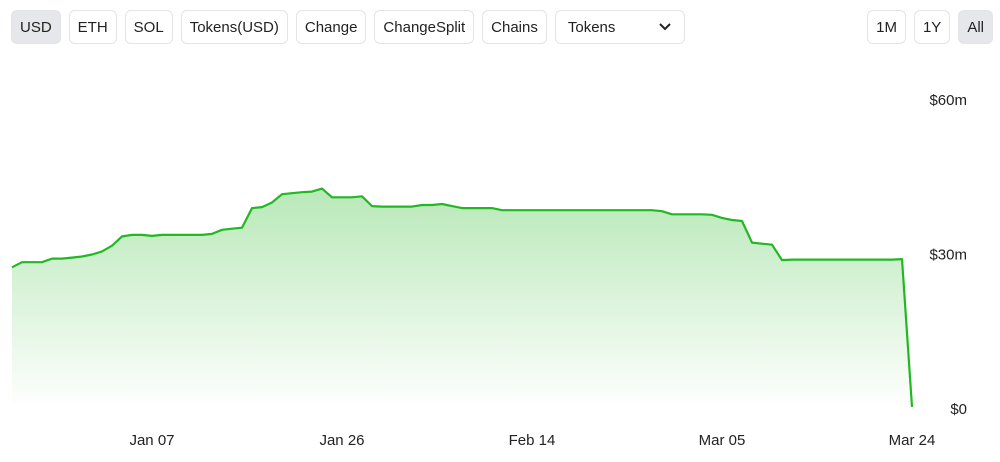 This screenshot has height=462, width=1000. I want to click on range-button: 1M, so click(886, 27).